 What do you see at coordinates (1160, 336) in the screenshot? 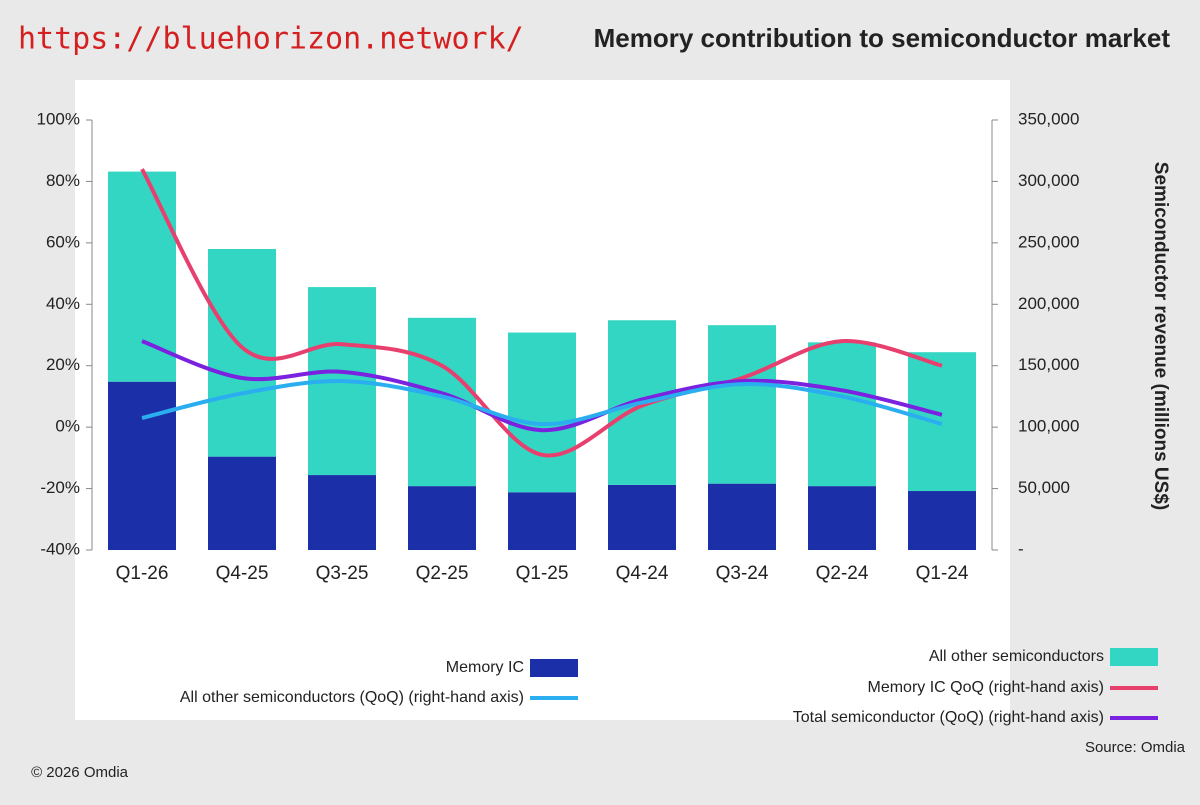
I see `y-axis-title: Semiconductor revenue (millions US$)` at bounding box center [1160, 336].